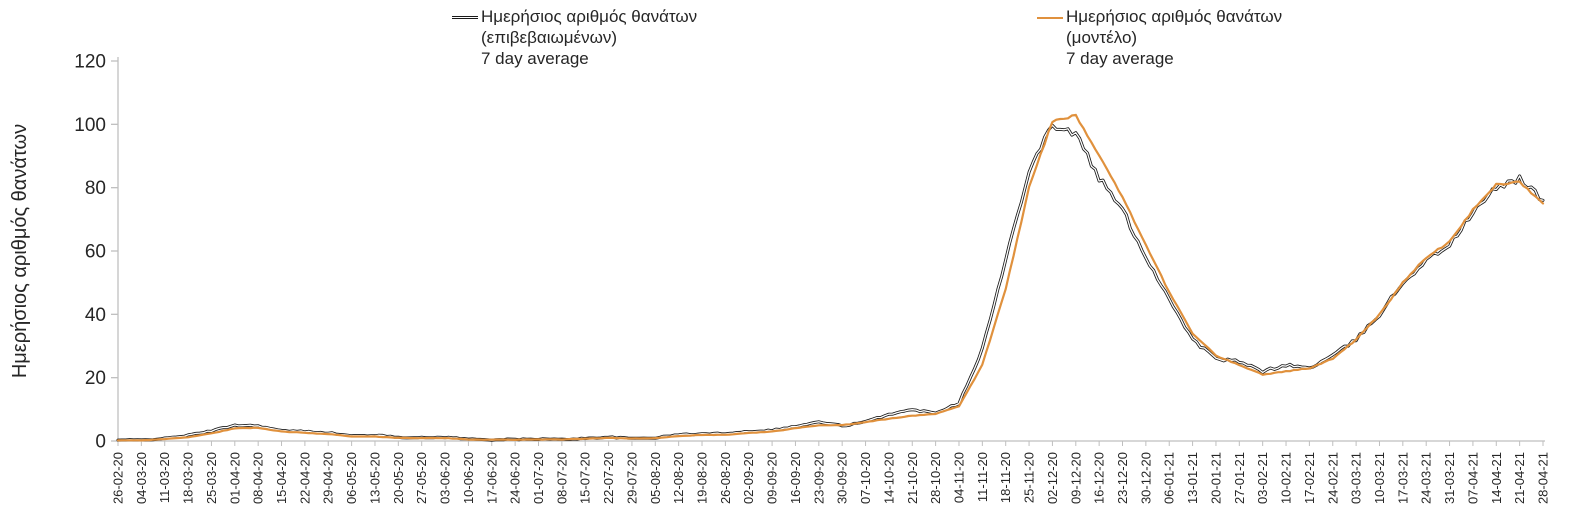 The height and width of the screenshot is (532, 1574). What do you see at coordinates (1286, 478) in the screenshot?
I see `svg-text: 10-02-21` at bounding box center [1286, 478].